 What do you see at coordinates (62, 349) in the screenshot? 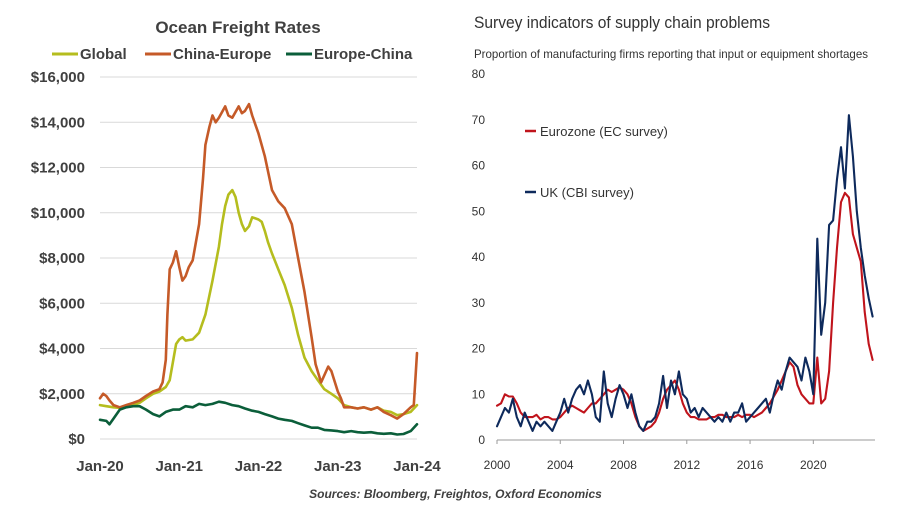
I see `left-y-tick-label: $4,000` at bounding box center [62, 349].